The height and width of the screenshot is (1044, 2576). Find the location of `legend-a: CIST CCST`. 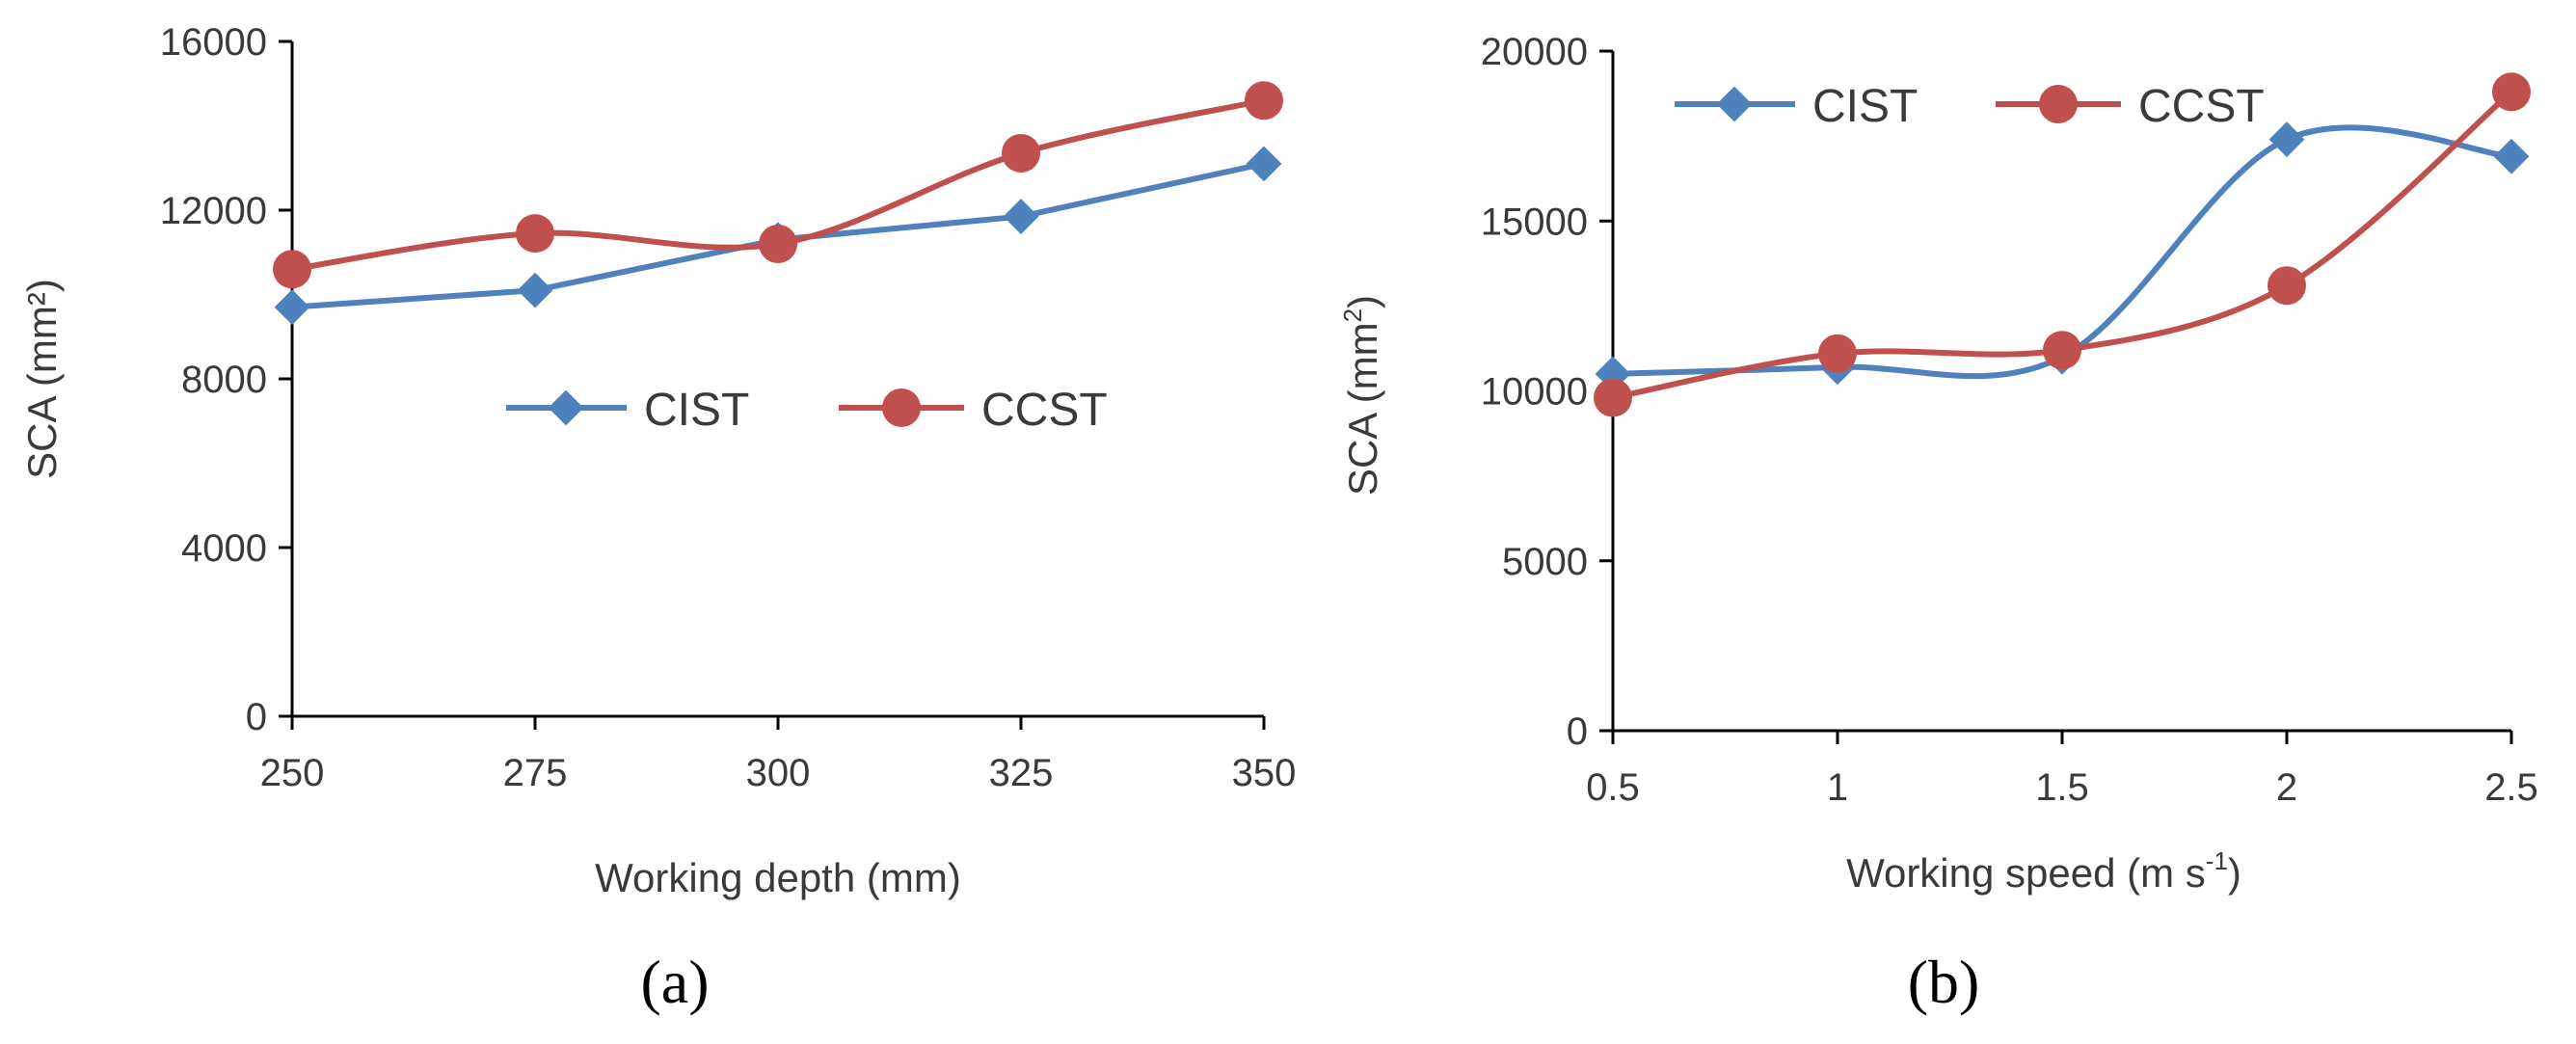

legend-a: CIST CCST is located at coordinates (807, 410).